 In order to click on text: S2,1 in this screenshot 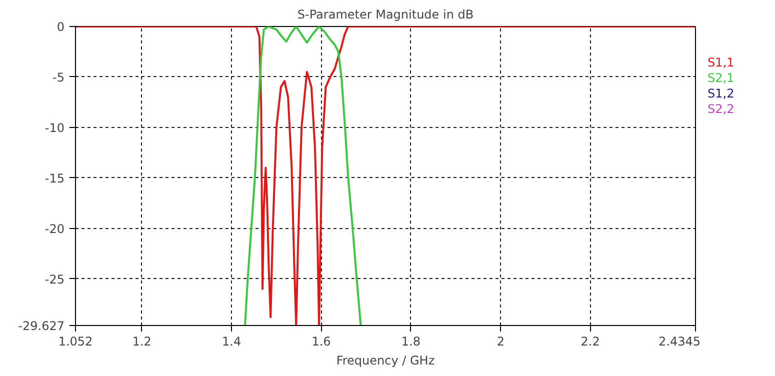, I will do `click(721, 77)`.